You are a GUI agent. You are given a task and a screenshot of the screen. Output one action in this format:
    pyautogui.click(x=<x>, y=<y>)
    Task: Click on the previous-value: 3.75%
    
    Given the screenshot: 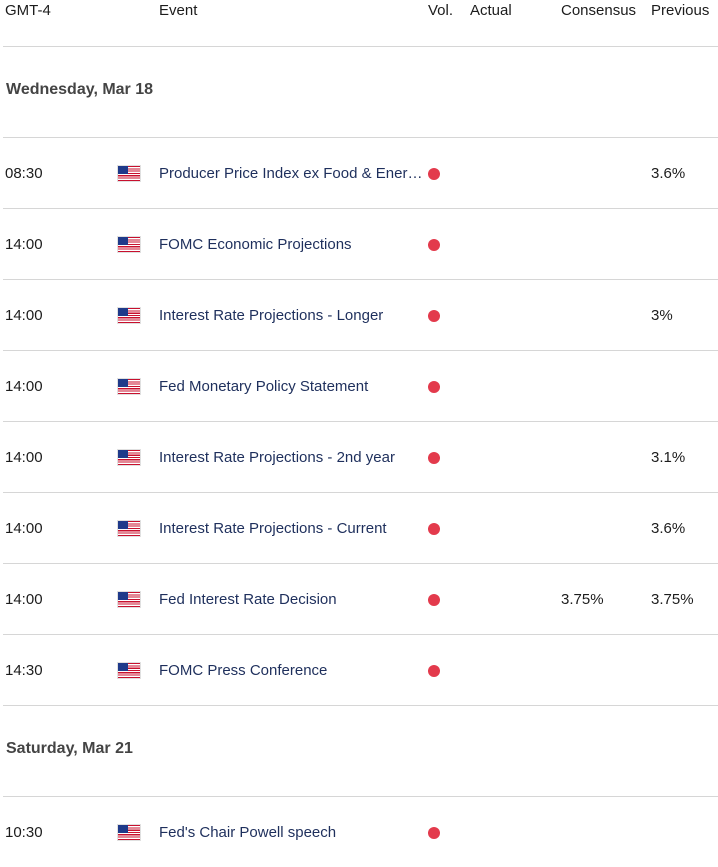 What is the action you would take?
    pyautogui.click(x=672, y=599)
    